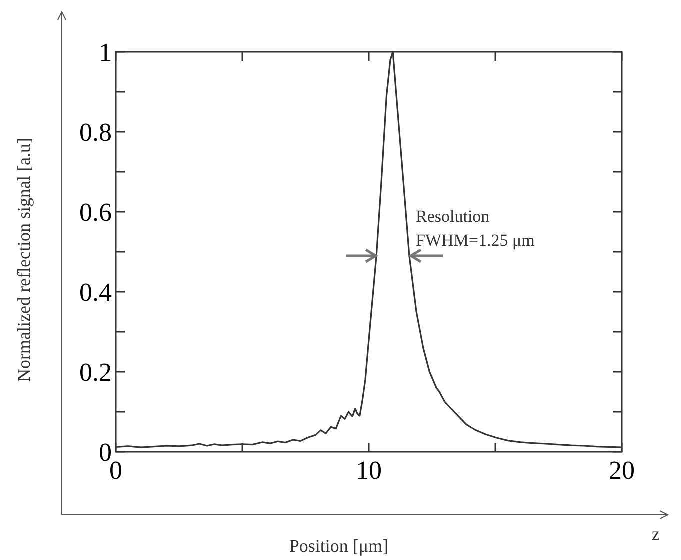 Image resolution: width=681 pixels, height=560 pixels. Describe the element at coordinates (475, 240) in the screenshot. I see `annotation: FWHM=1.25 μm` at that location.